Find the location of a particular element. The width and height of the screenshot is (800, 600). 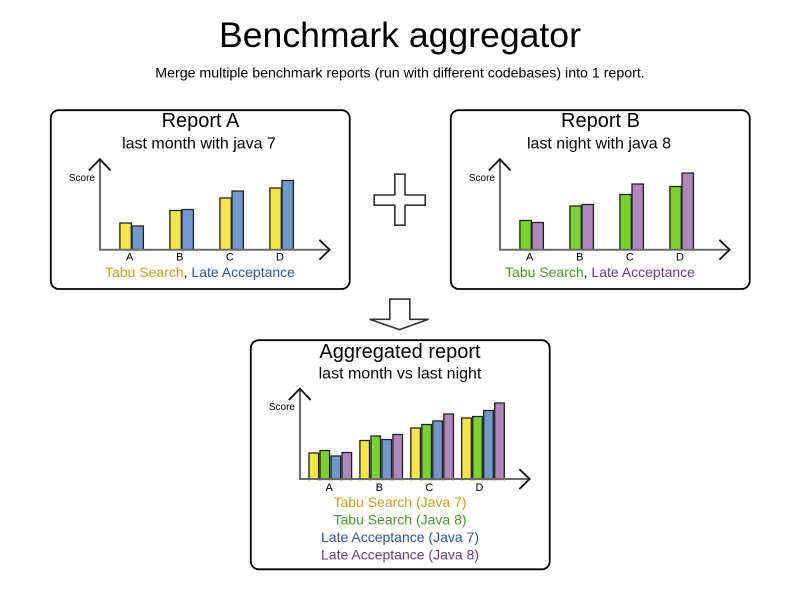

svg-text: Report A is located at coordinates (201, 121).